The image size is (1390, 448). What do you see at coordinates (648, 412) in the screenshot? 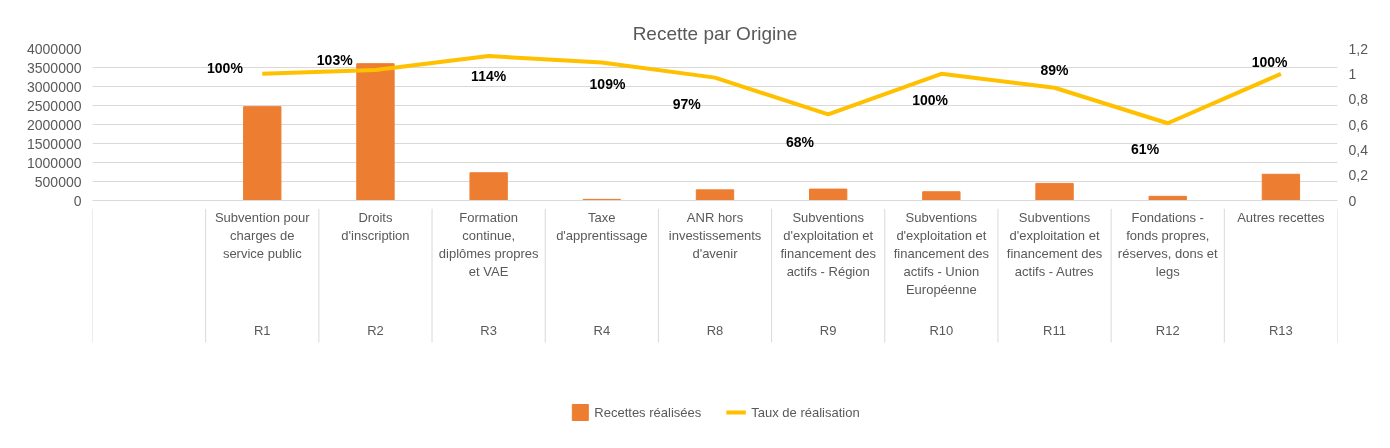
I see `legend-label: Recettes réalisées` at bounding box center [648, 412].